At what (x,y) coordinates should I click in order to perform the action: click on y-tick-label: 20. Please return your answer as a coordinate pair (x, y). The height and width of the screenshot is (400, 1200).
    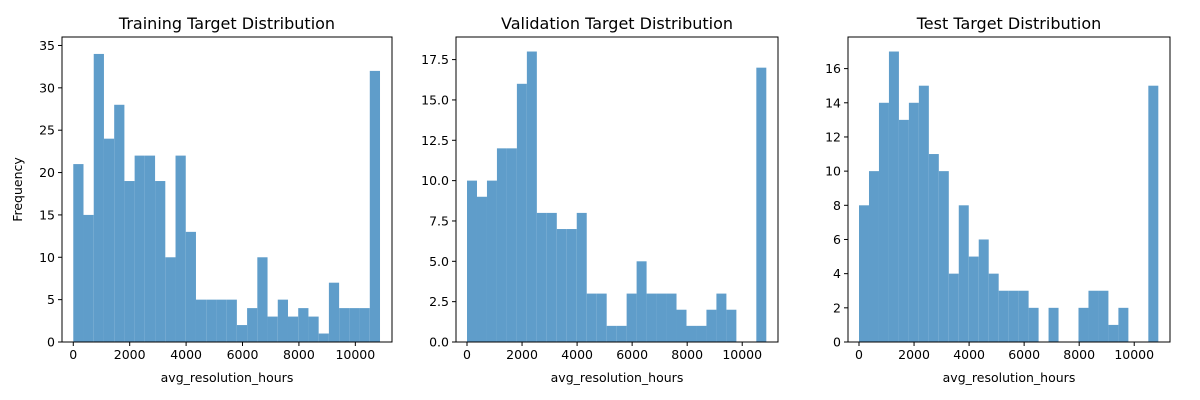
    Looking at the image, I should click on (47, 172).